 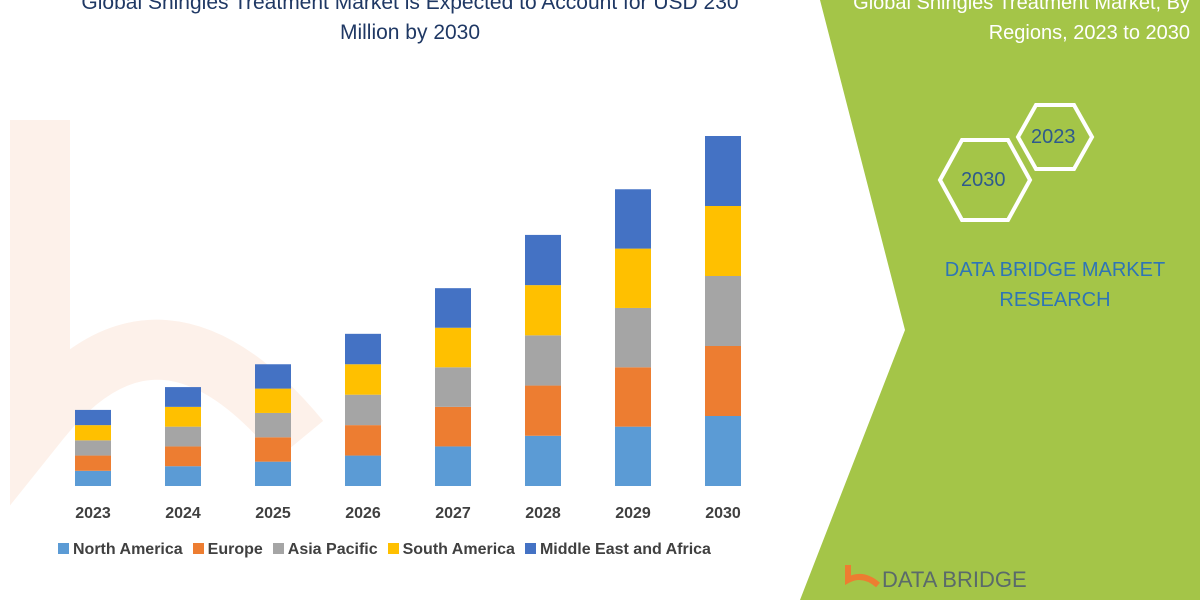 I want to click on bar-2026-asia-pacific, so click(x=363, y=410).